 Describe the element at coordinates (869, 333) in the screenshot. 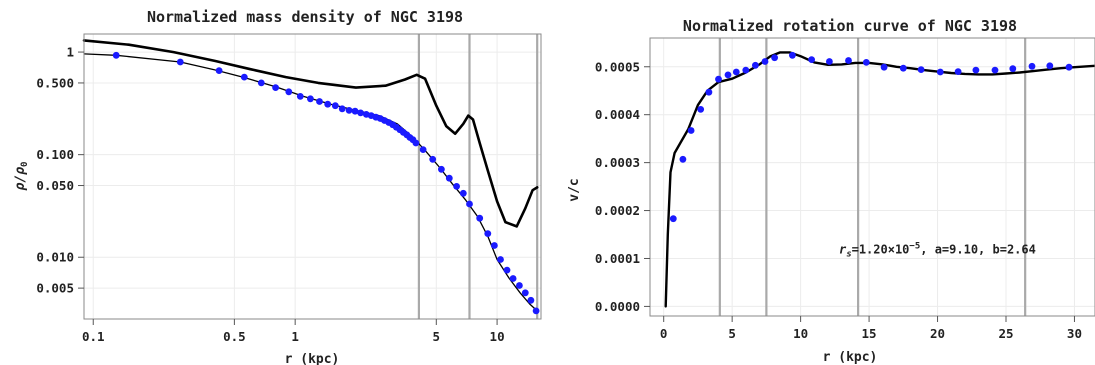

I see `rotation-x-tick-label: 15` at that location.